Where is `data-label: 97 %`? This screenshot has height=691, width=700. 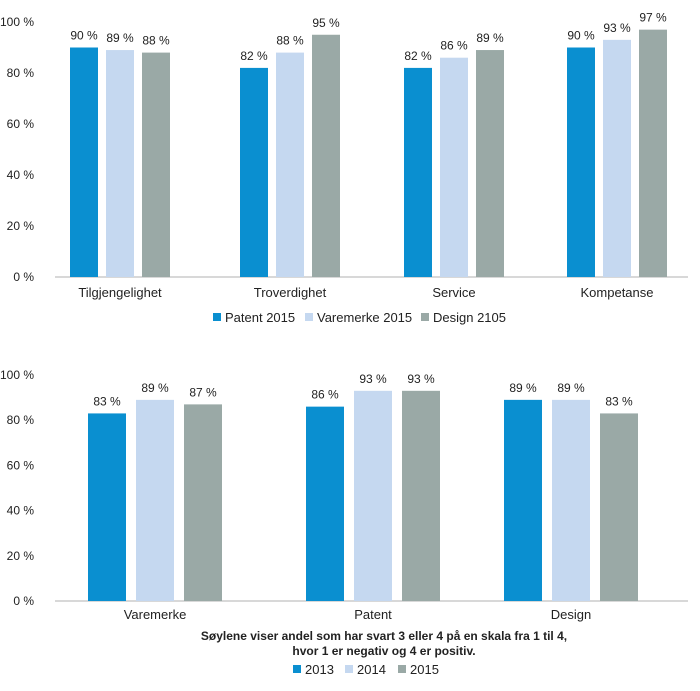
data-label: 97 % is located at coordinates (653, 18).